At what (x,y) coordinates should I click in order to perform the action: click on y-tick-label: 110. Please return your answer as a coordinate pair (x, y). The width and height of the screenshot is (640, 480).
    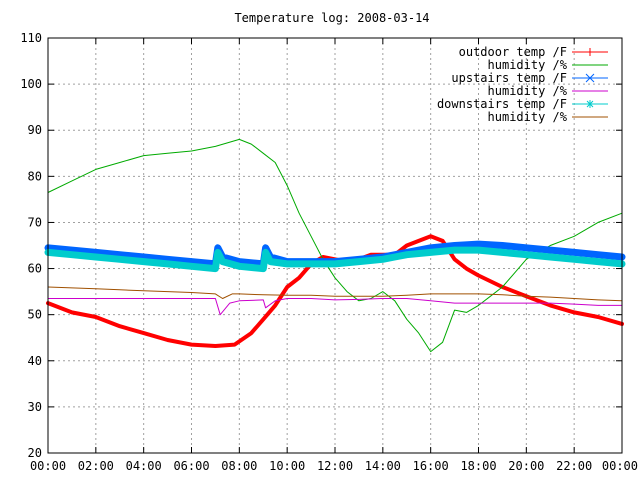
    Looking at the image, I should click on (31, 38).